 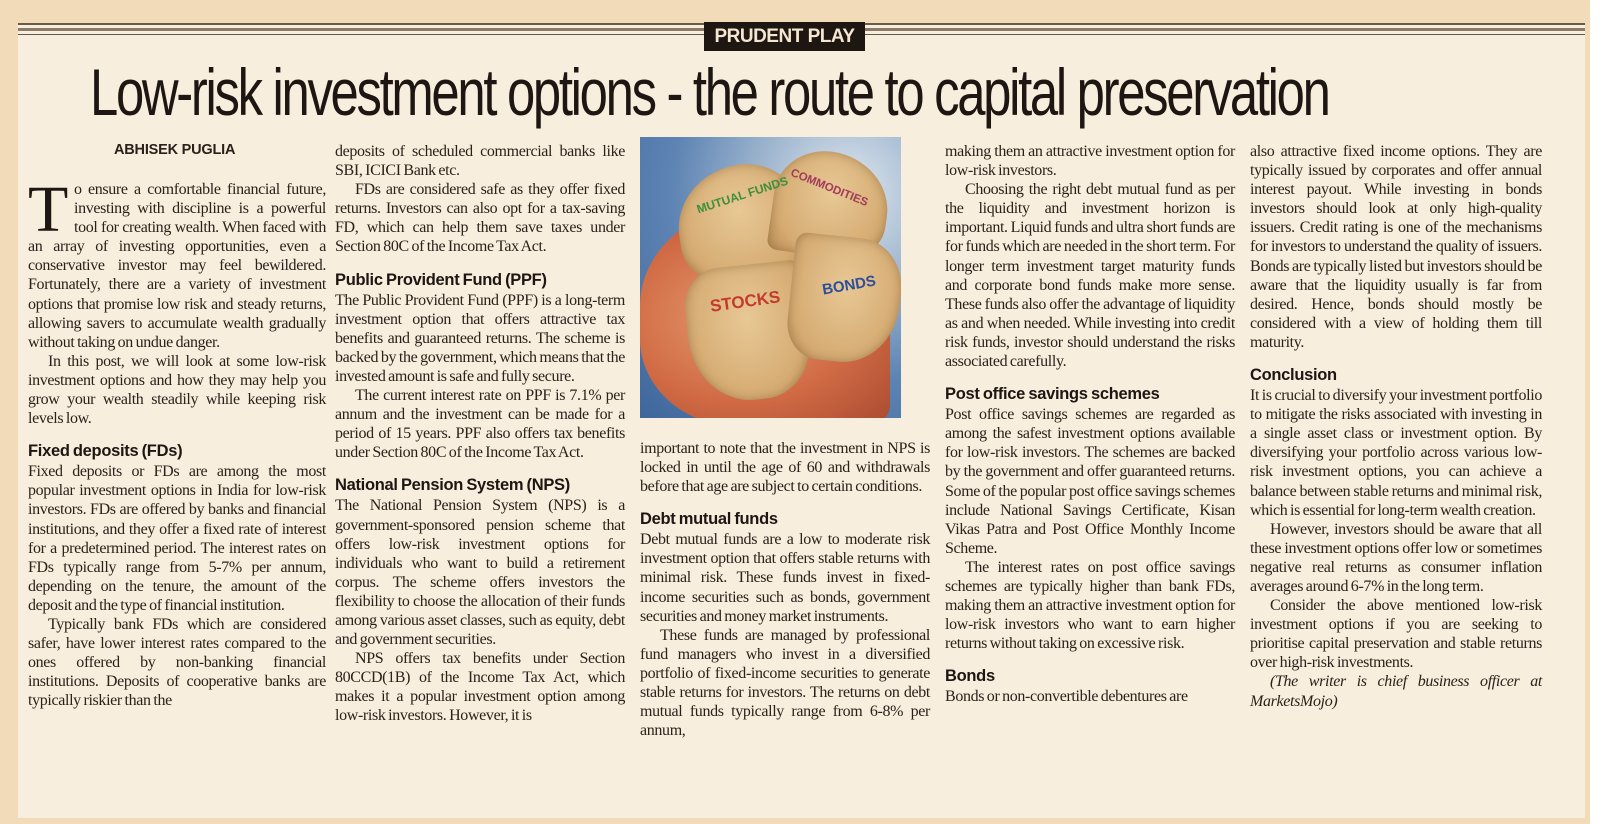 I want to click on section-heading: Bonds, so click(x=970, y=676).